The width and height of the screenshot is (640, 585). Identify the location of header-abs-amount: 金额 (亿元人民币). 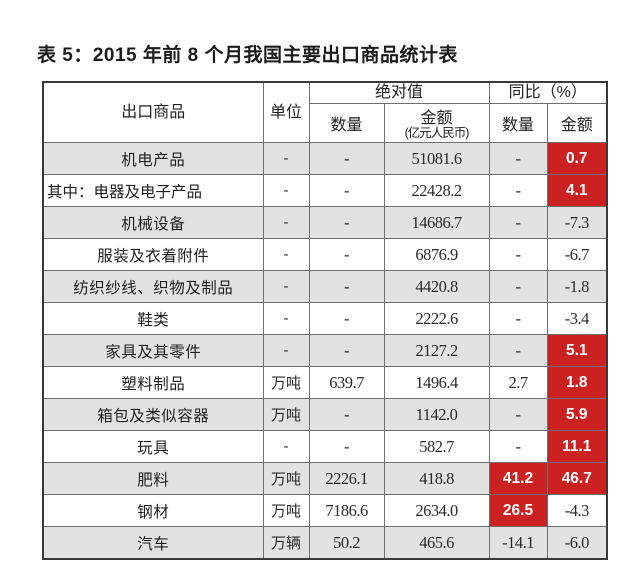
(436, 123).